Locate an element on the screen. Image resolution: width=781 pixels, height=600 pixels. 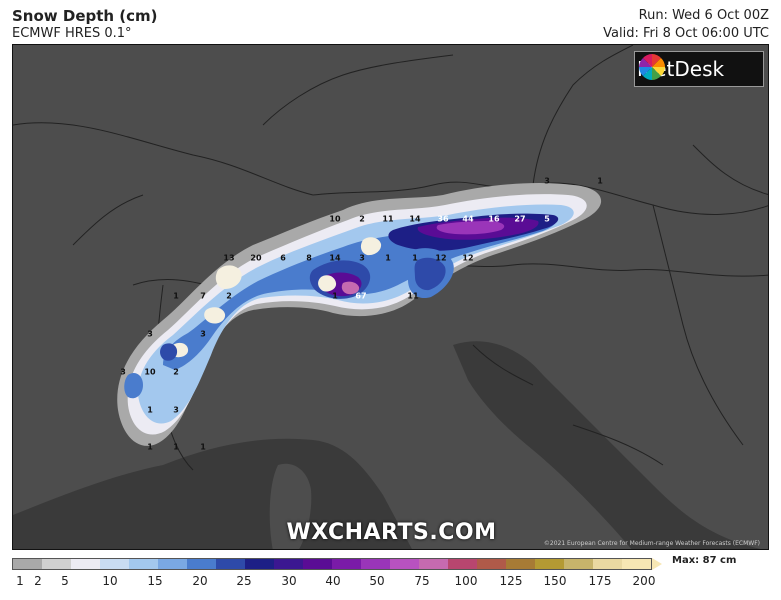
contour-value-label: 6 is located at coordinates (283, 258).